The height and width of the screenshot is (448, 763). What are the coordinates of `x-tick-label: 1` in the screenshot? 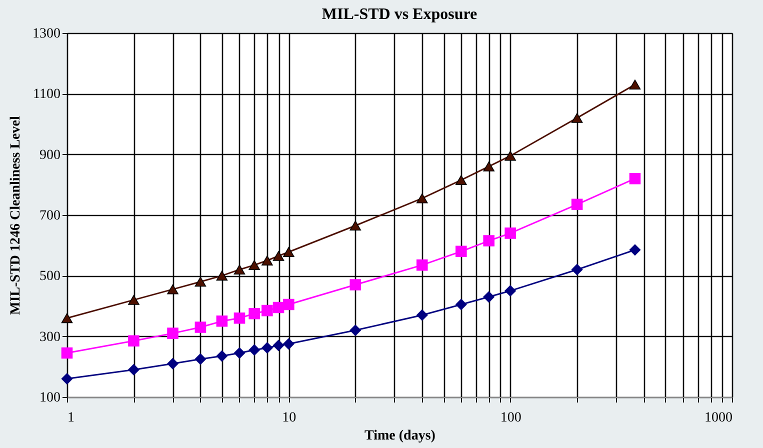 It's located at (71, 418).